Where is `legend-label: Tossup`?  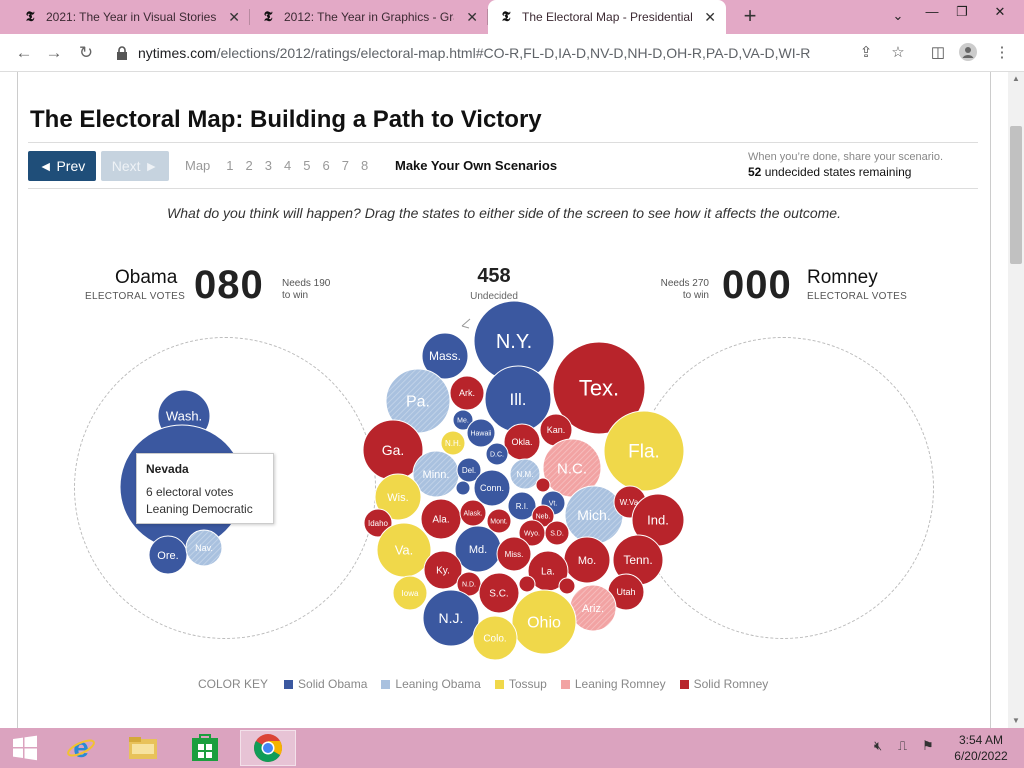
legend-label: Tossup is located at coordinates (527, 684).